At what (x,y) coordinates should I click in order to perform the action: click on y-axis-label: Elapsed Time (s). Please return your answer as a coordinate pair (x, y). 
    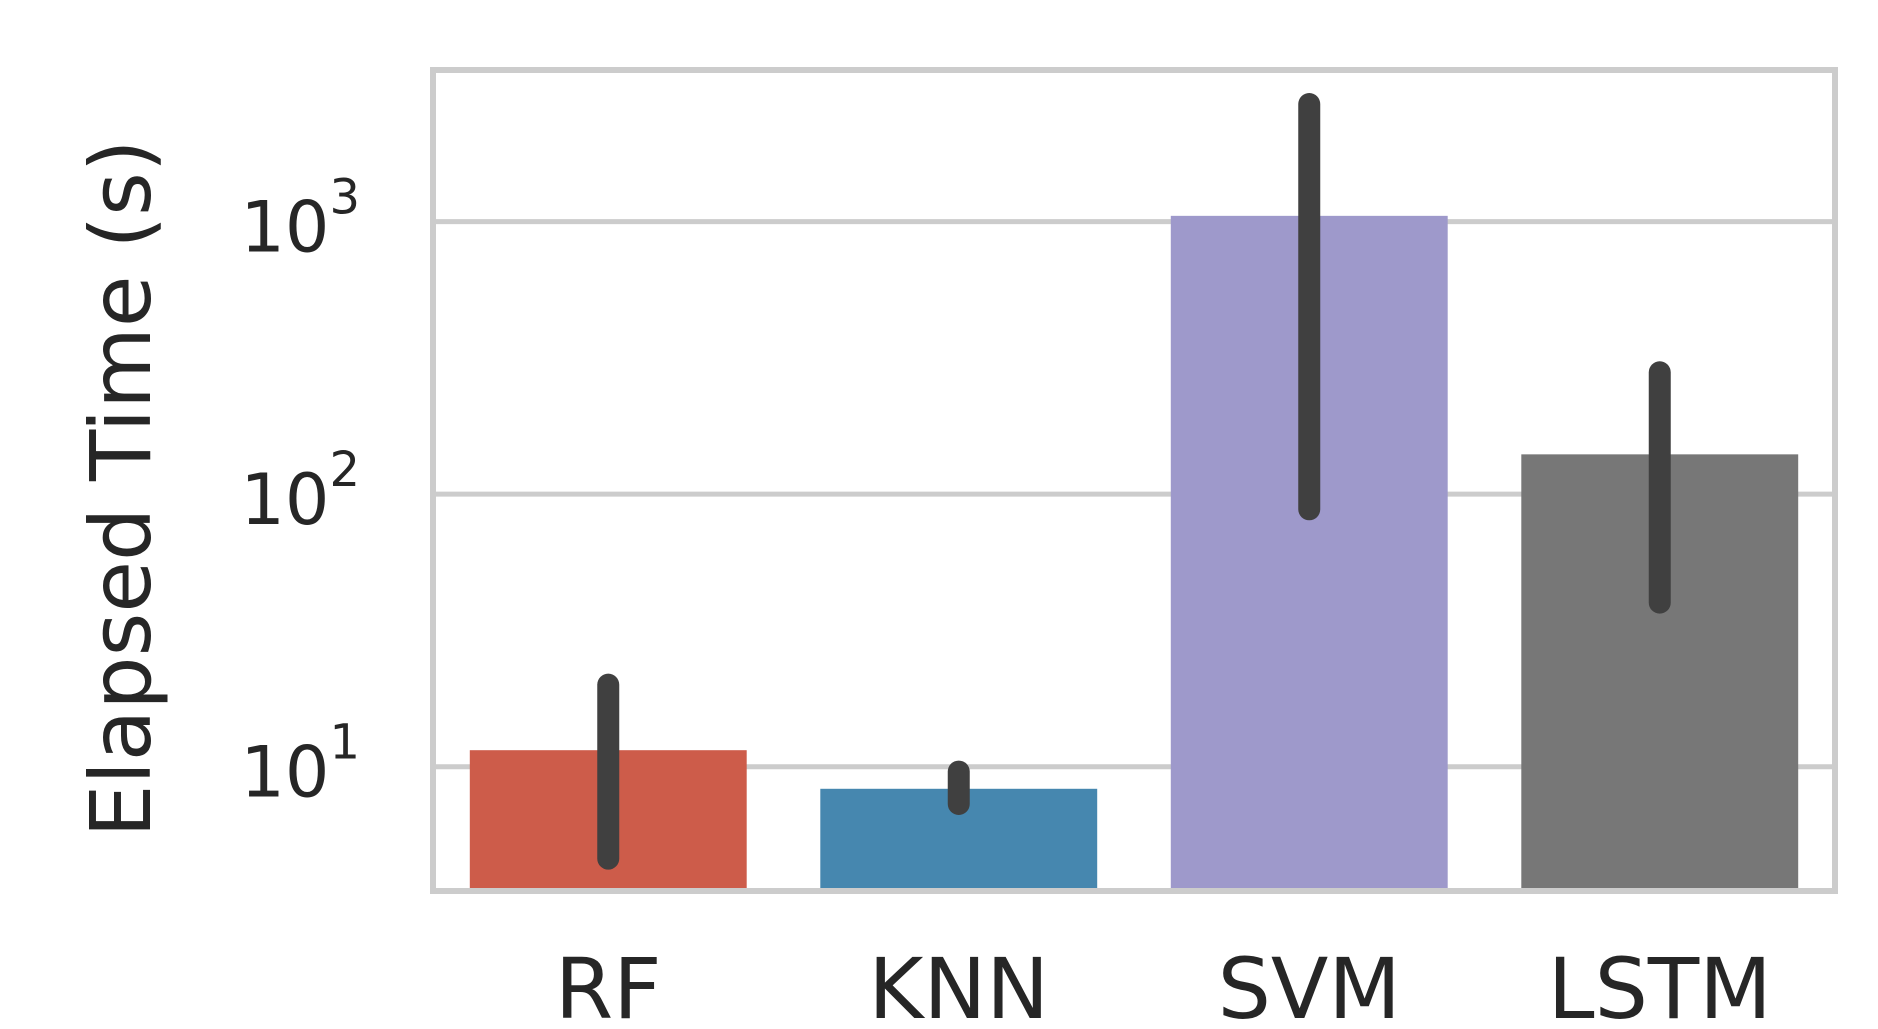
    Looking at the image, I should click on (121, 488).